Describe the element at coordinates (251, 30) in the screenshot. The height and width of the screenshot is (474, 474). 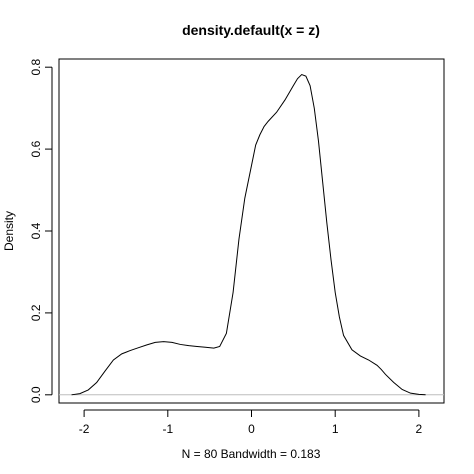
I see `chart-title: density.default(x = z)` at that location.